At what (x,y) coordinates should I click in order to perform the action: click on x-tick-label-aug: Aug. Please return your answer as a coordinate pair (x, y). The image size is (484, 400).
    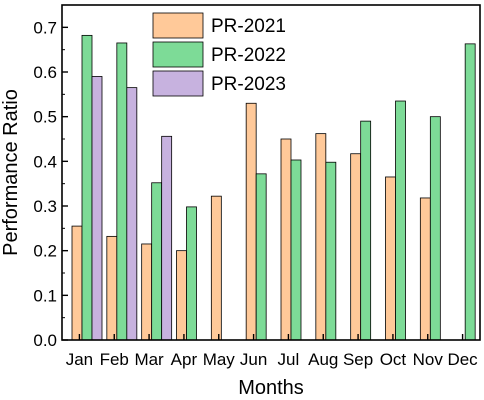
    Looking at the image, I should click on (323, 359).